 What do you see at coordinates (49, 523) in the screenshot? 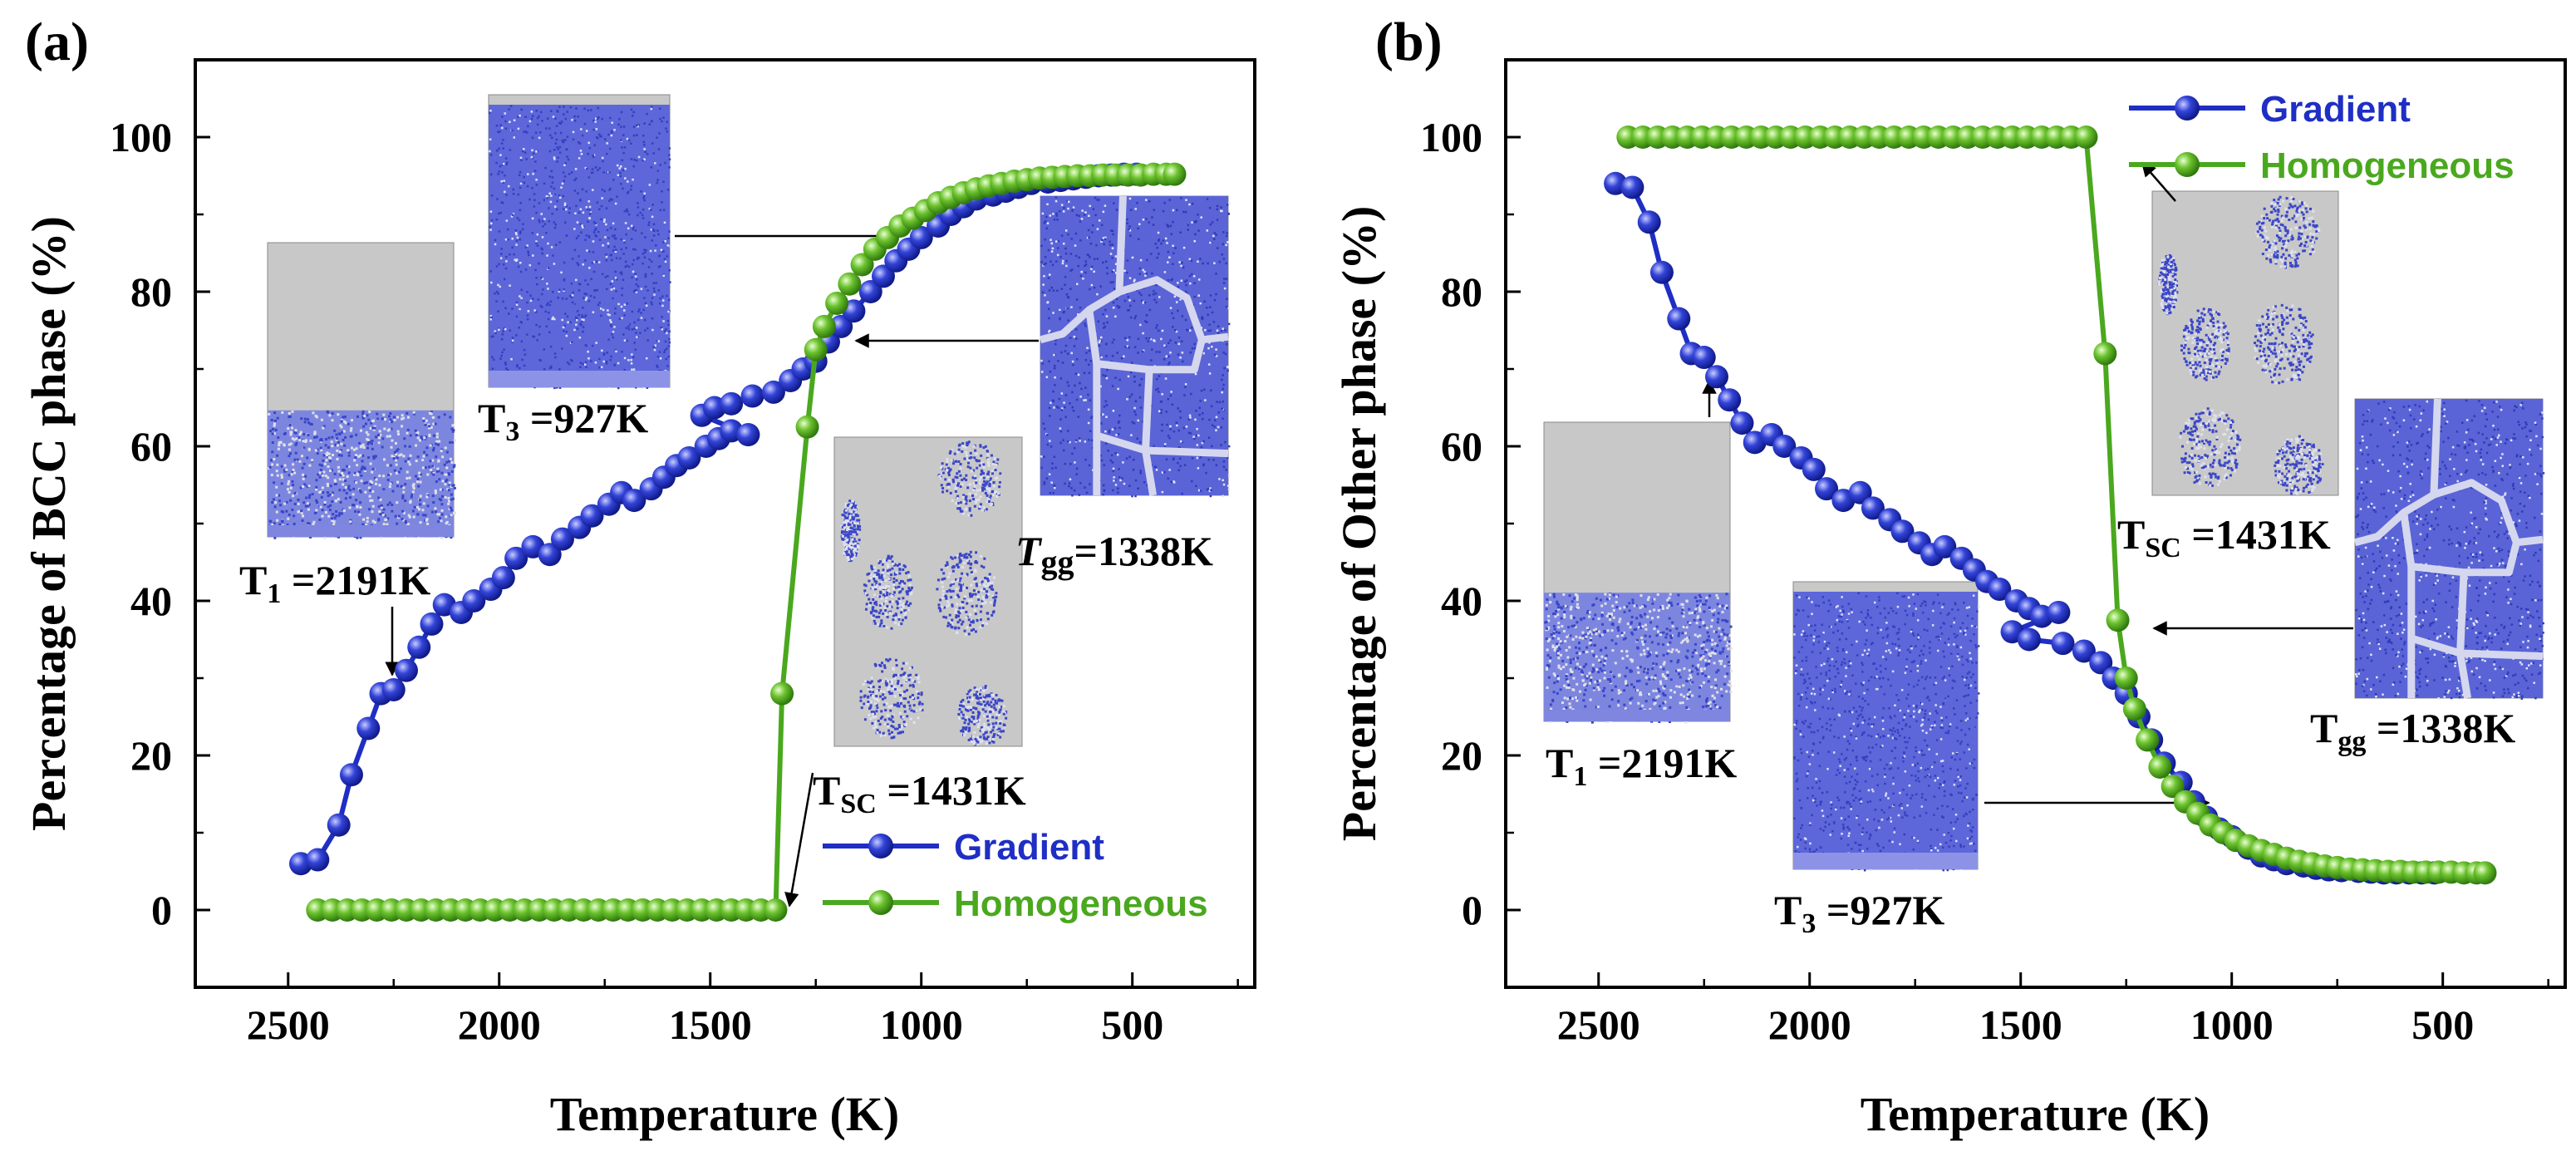
I see `panel-a-y-axis-title: Percentage of BCC phase (%)` at bounding box center [49, 523].